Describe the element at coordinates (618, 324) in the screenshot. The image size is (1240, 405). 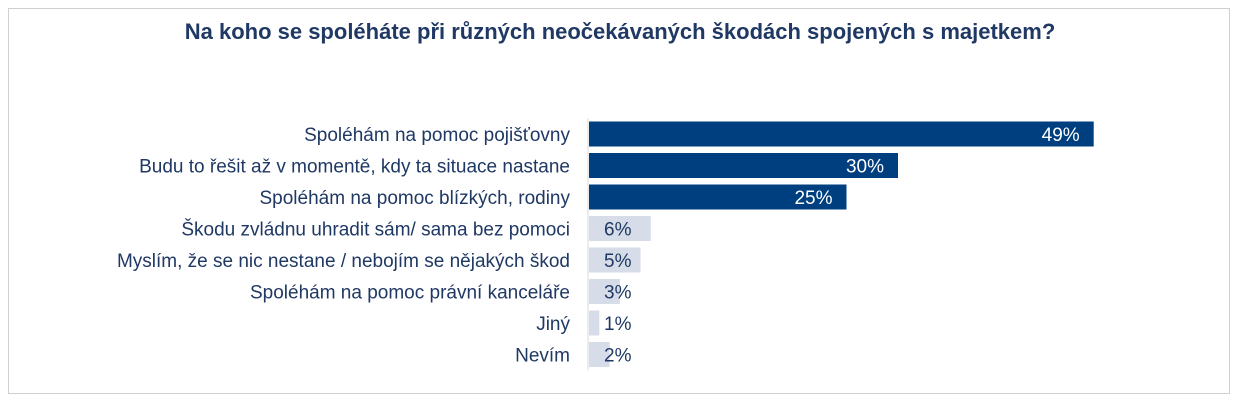
I see `value-label: 1%` at that location.